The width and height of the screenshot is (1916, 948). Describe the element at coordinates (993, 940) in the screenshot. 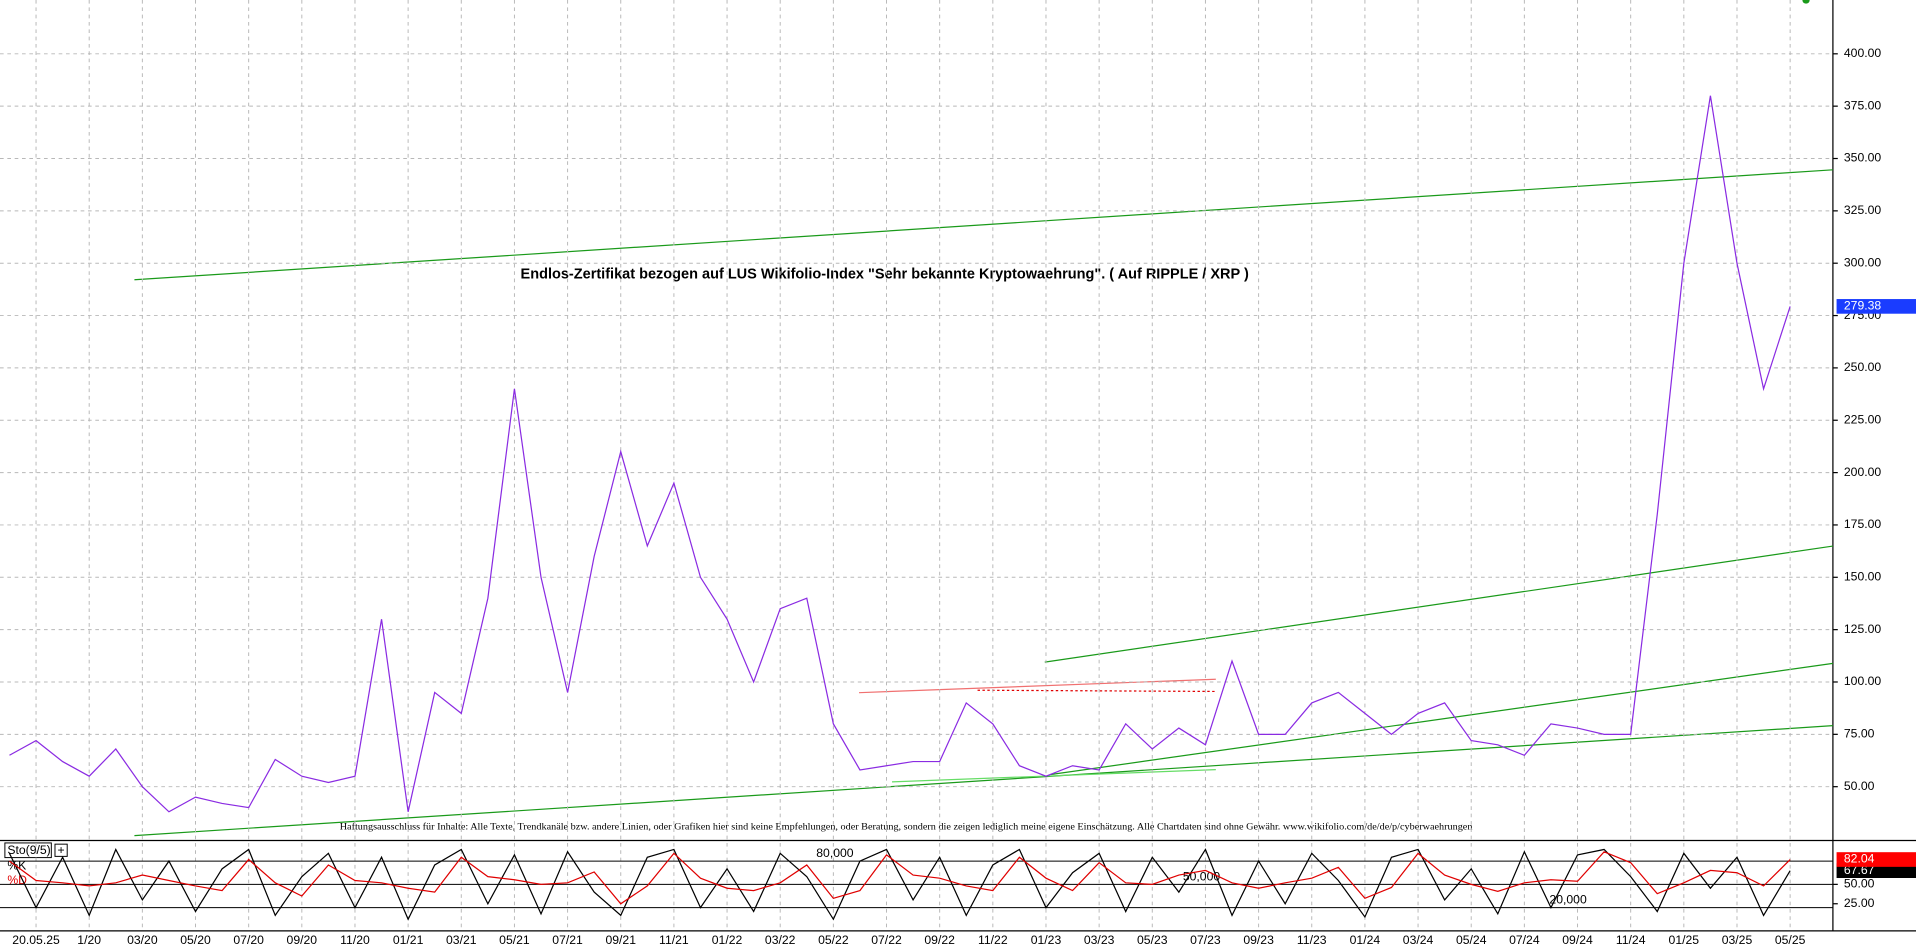

I see `x-tick-label: 11/22` at that location.